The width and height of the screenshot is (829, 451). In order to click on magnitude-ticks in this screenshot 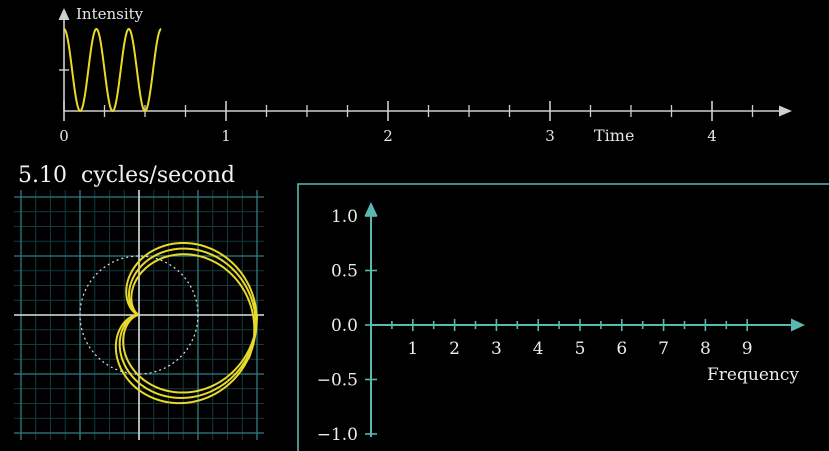, I will do `click(371, 325)`.